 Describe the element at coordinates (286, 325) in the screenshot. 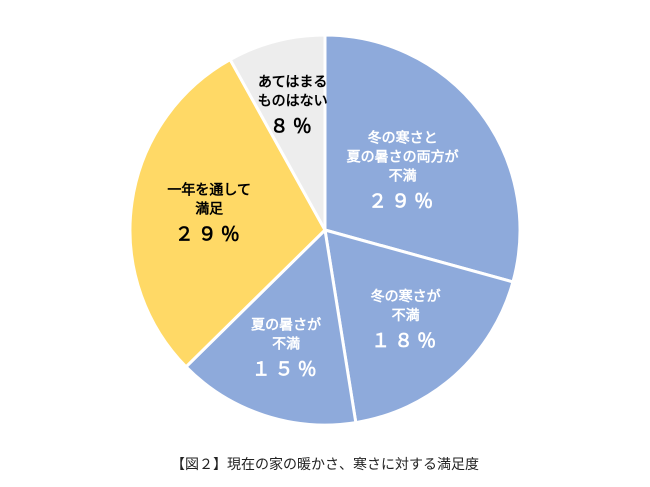

I see `slice-label: 夏の暑さが` at that location.